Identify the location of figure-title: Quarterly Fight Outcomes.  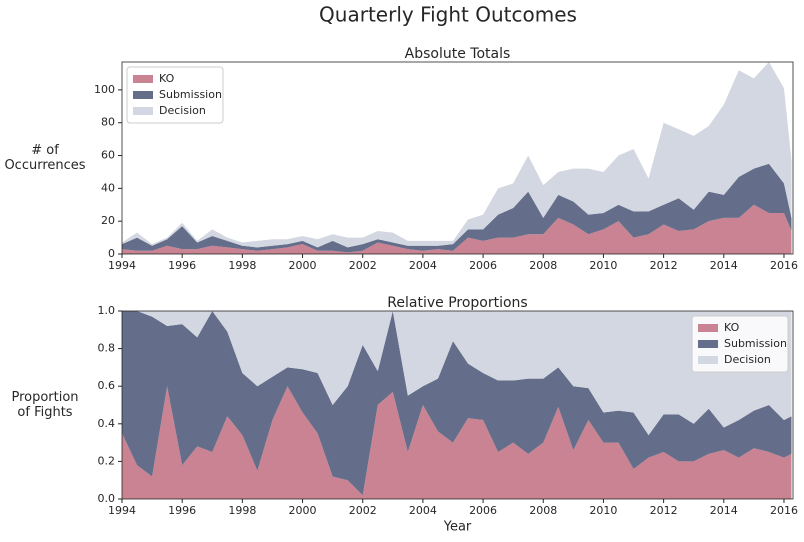
(448, 15).